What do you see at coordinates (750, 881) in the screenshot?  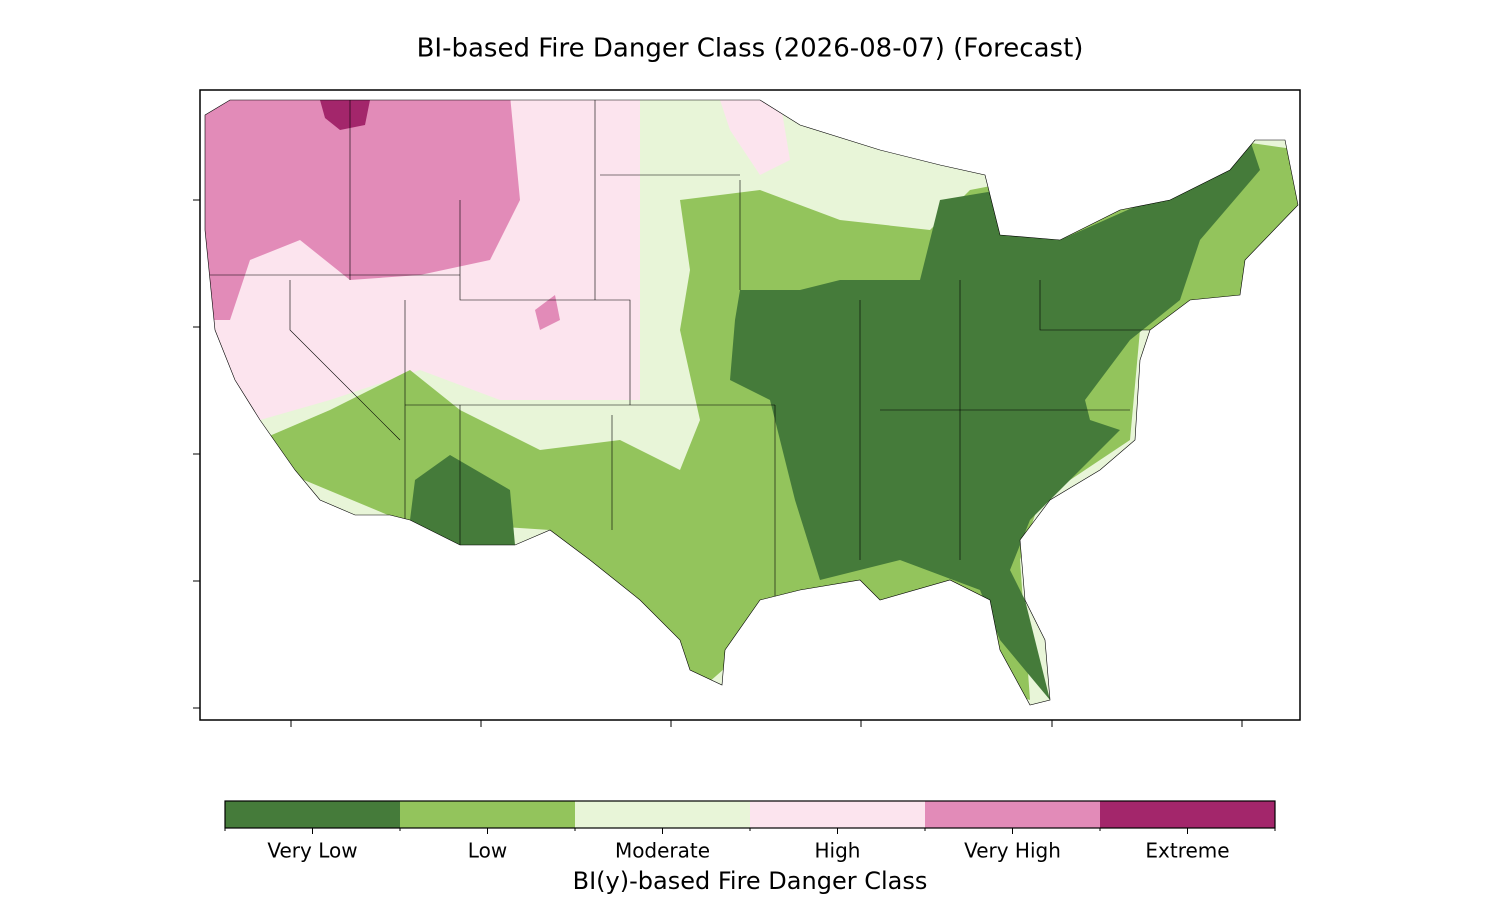 I see `colorbar-label: BI(y)-based Fire Danger Class` at bounding box center [750, 881].